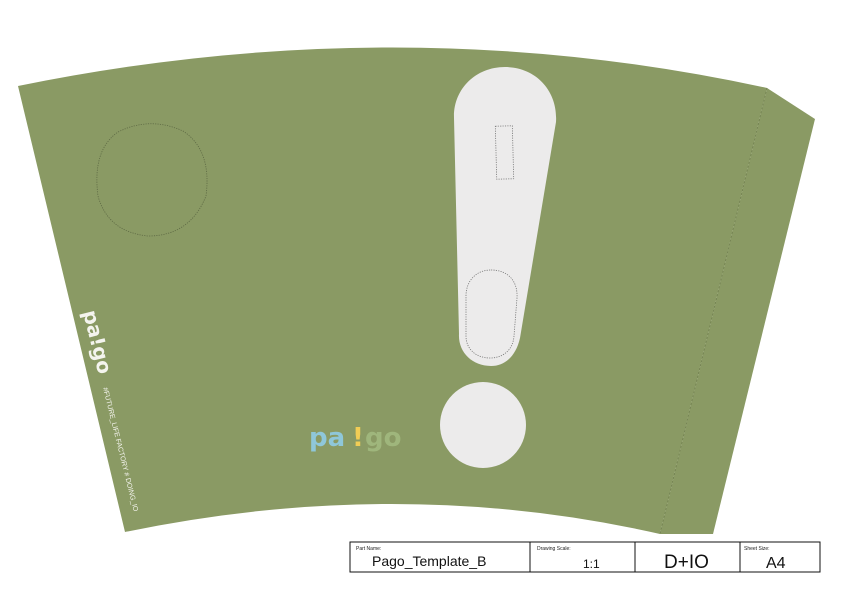  Describe the element at coordinates (491, 314) in the screenshot. I see `window-cutout-outline` at that location.